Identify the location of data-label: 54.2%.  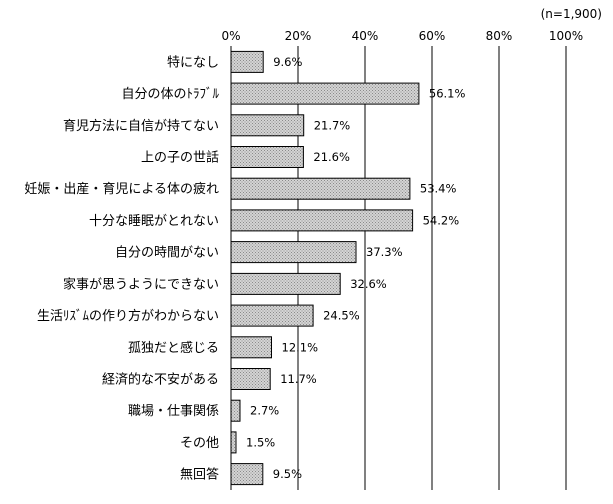
(441, 220).